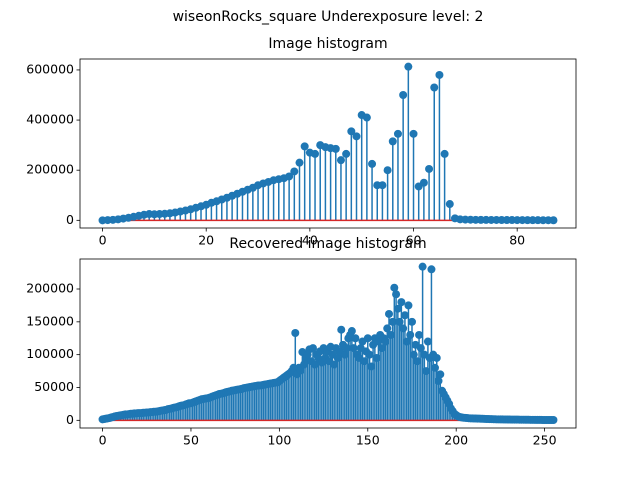 The width and height of the screenshot is (640, 480). I want to click on x-tick-label: 40, so click(310, 240).